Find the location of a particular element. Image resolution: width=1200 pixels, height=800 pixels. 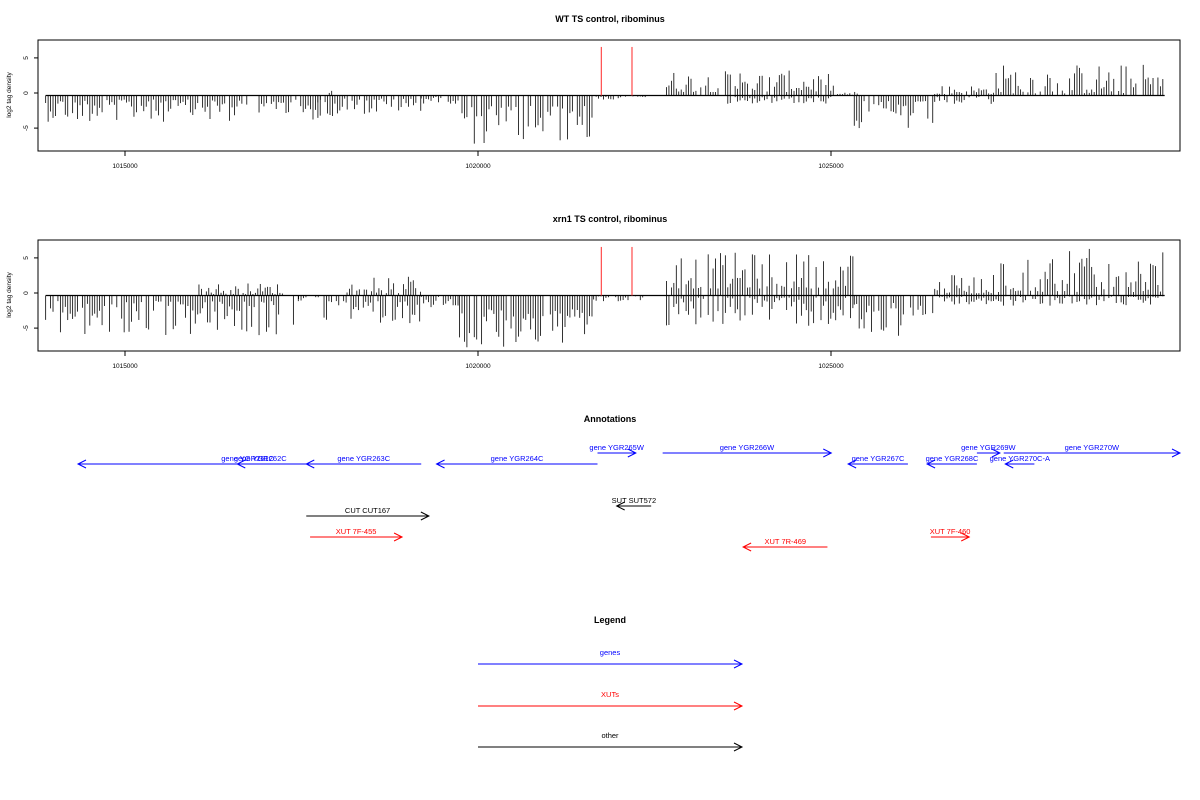

annotation-label: gene YGR269W is located at coordinates (988, 447).